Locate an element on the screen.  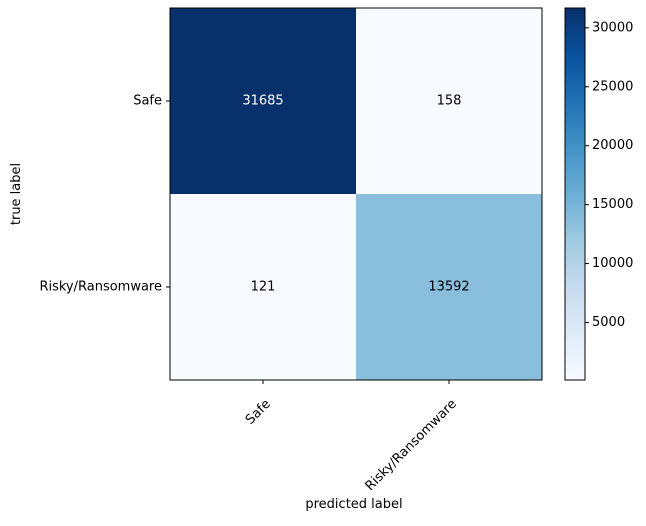
x-axis-label: predicted label is located at coordinates (353, 504).